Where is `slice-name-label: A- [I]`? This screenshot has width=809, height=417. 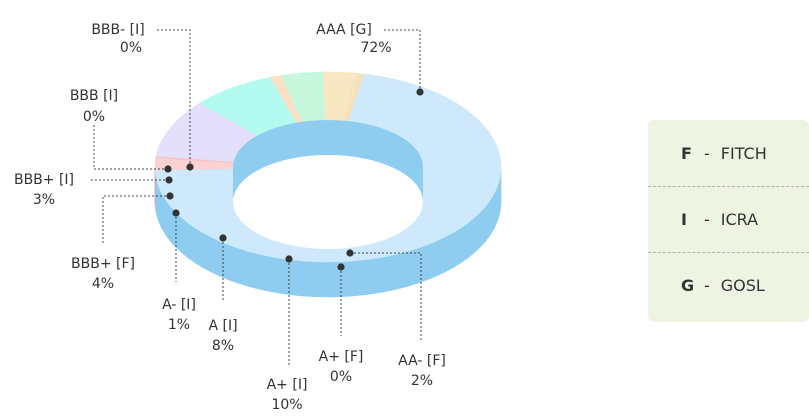
slice-name-label: A- [I] is located at coordinates (179, 305).